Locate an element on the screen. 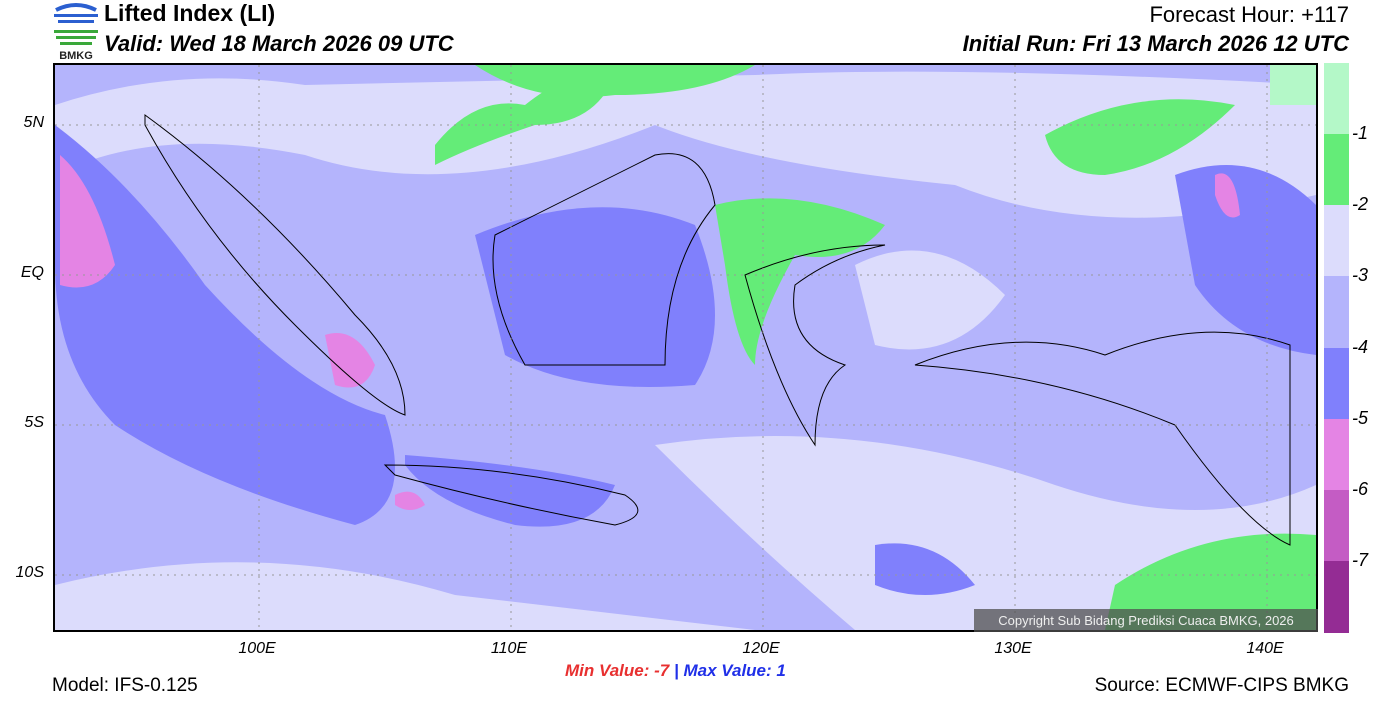 This screenshot has width=1400, height=709. forecast-hour: Forecast Hour: +117 is located at coordinates (1249, 14).